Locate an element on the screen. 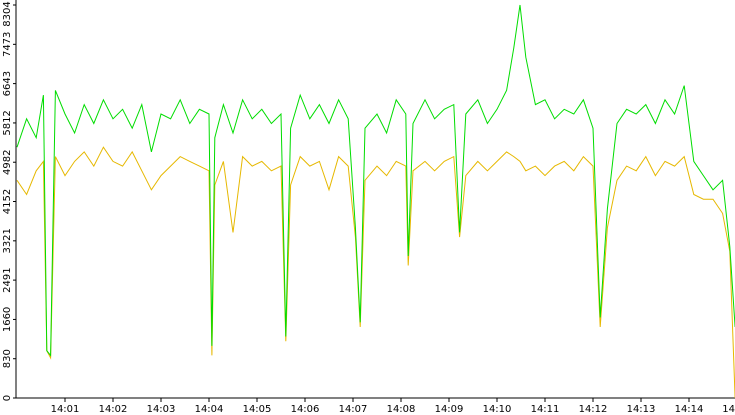 The width and height of the screenshot is (735, 415). x-tick-label: 14 is located at coordinates (728, 409).